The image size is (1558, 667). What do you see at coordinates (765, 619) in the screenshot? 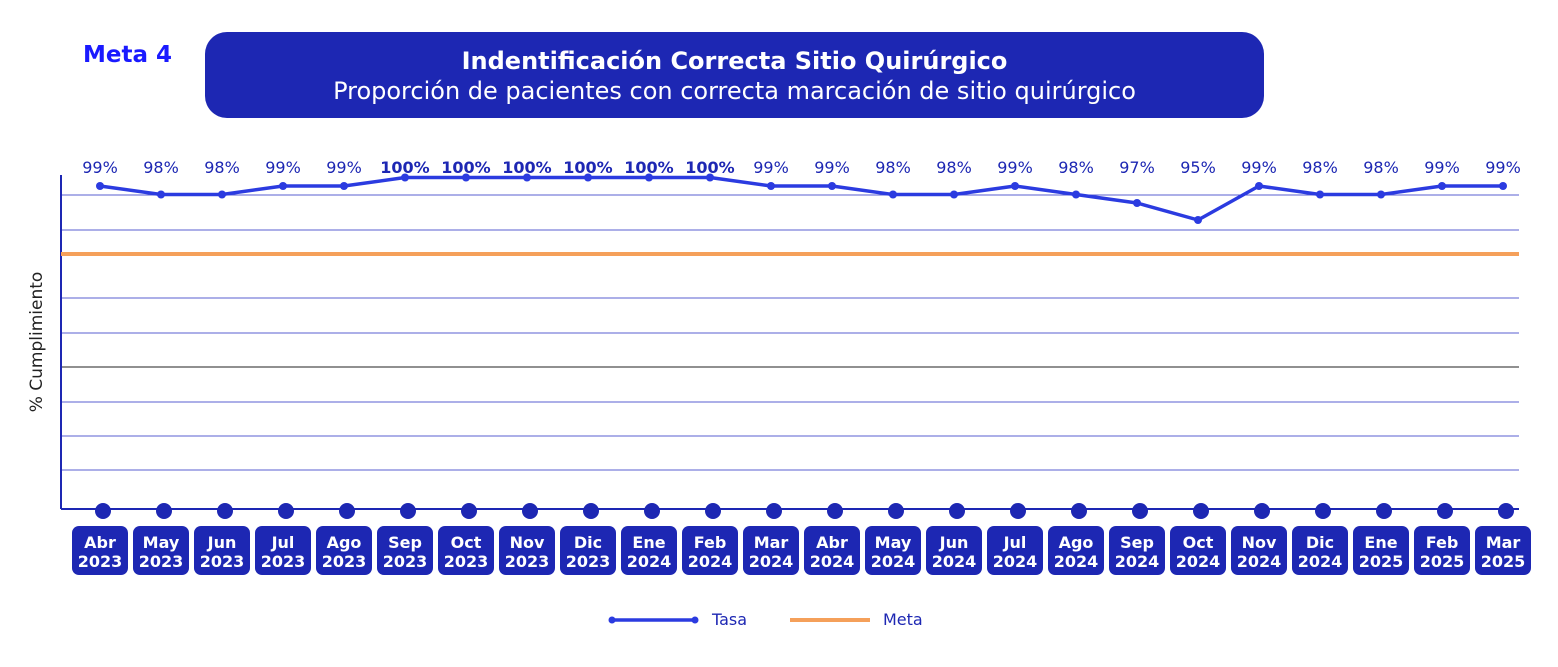
I see `legend: Tasa Meta` at bounding box center [765, 619].